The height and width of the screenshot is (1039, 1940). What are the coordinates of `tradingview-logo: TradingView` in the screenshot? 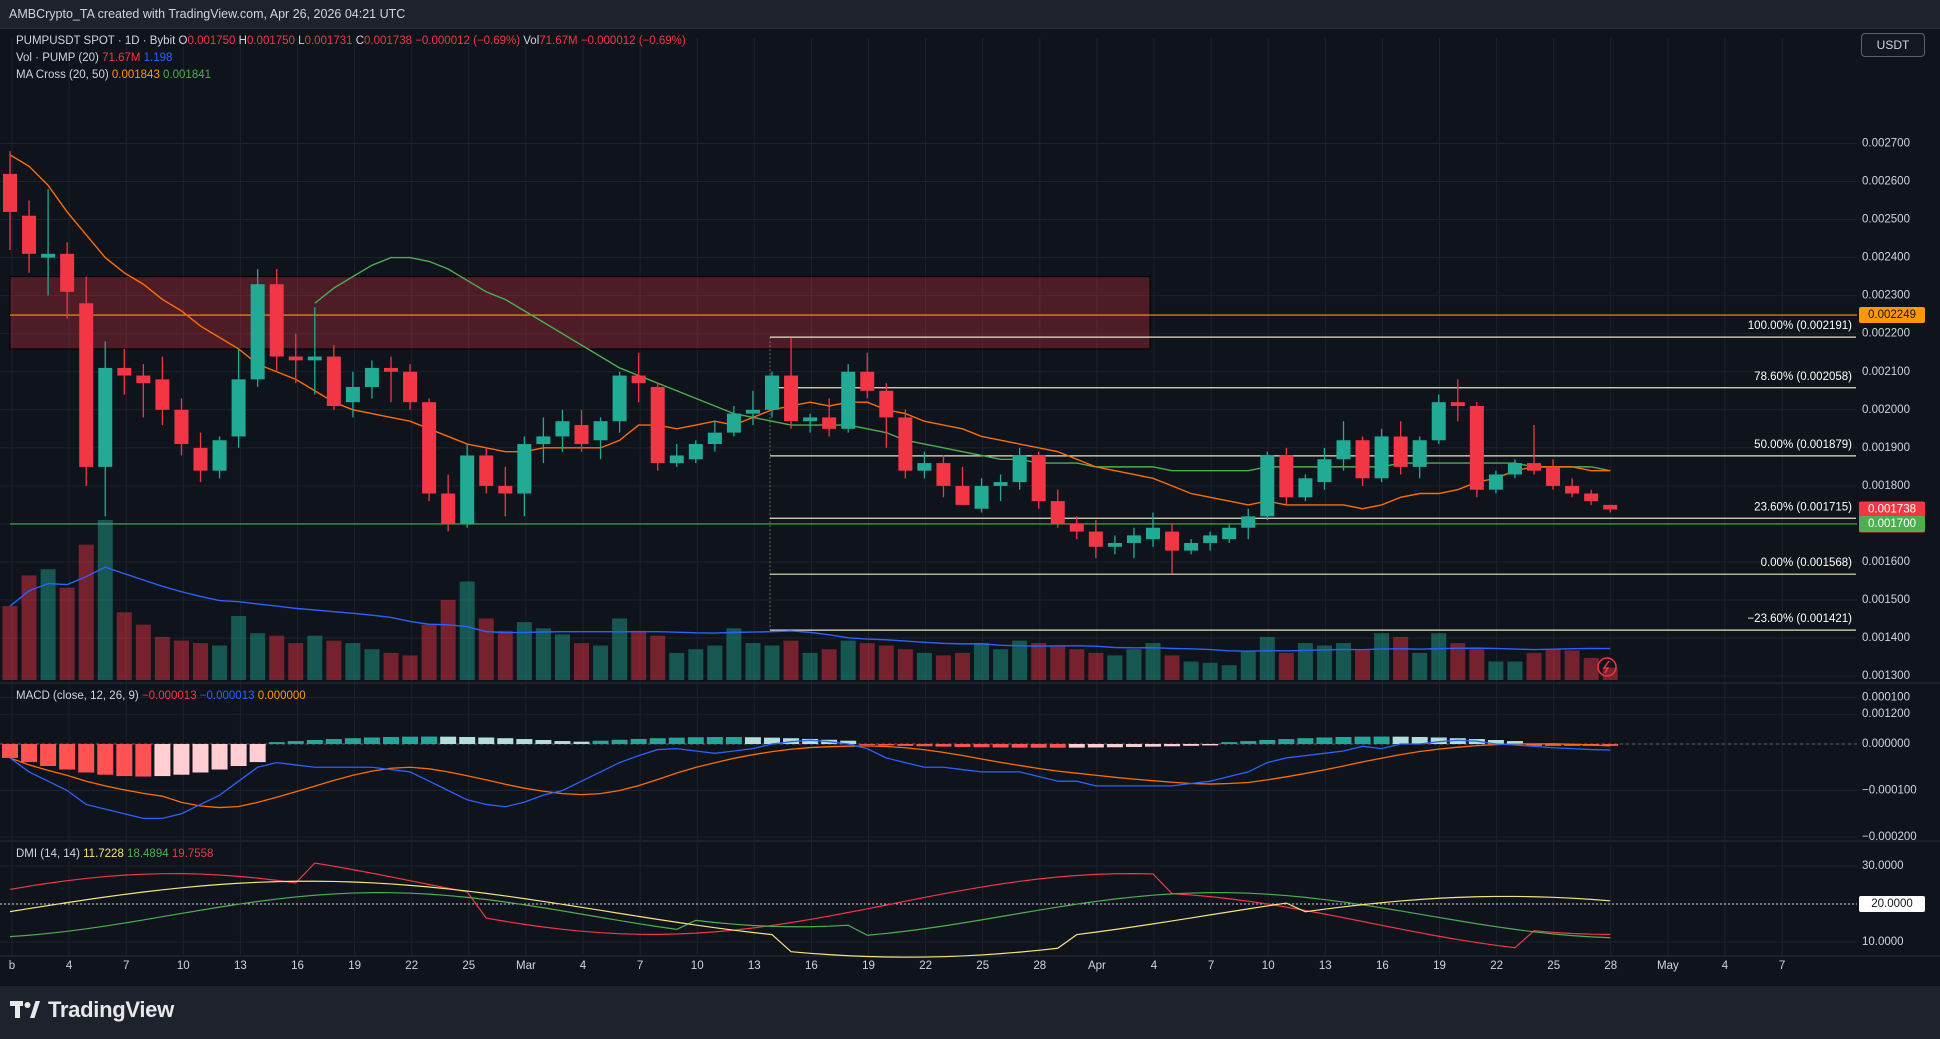 It's located at (92, 1010).